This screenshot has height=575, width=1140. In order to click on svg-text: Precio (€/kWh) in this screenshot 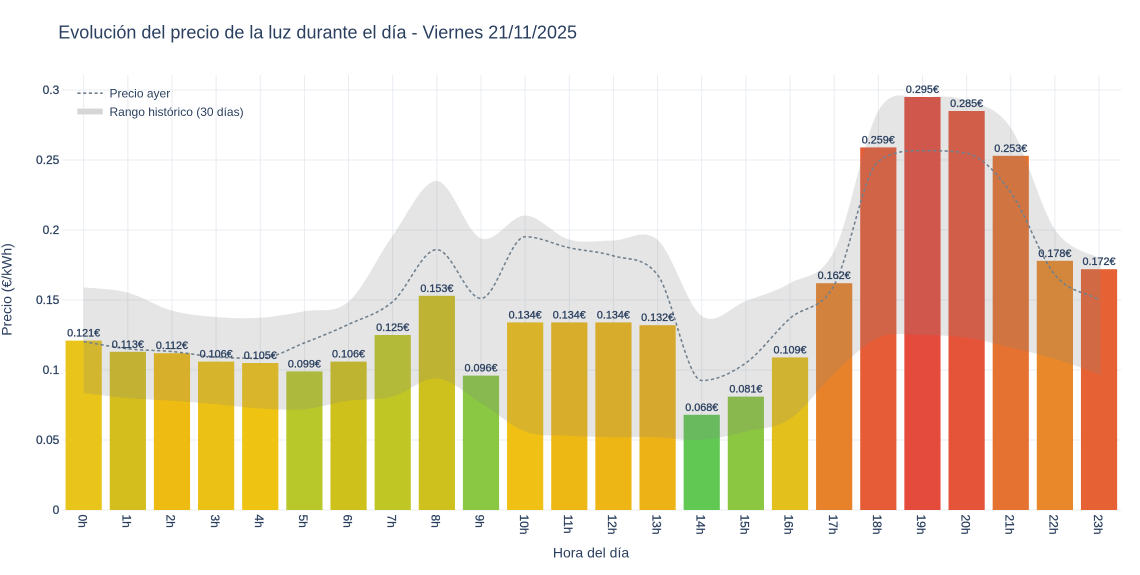, I will do `click(7, 289)`.